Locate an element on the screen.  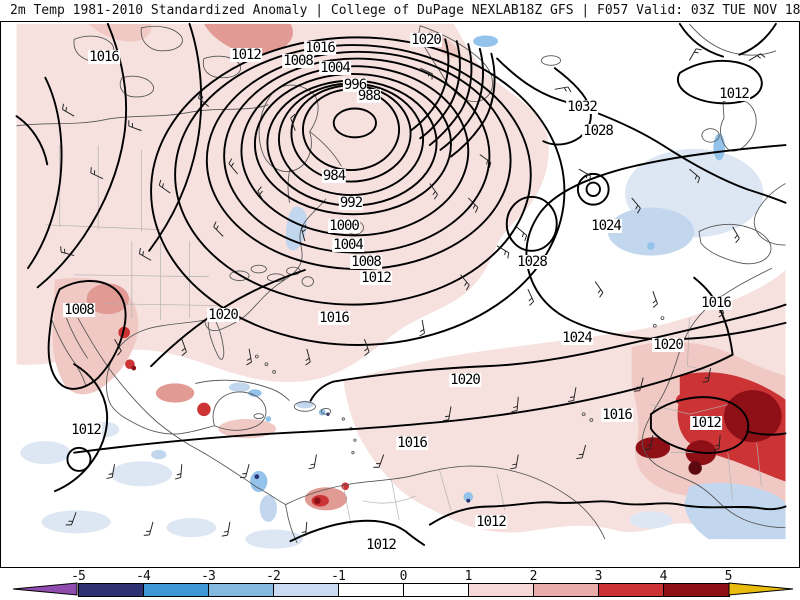
colorbar-tick-label: 0 is located at coordinates (403, 576).